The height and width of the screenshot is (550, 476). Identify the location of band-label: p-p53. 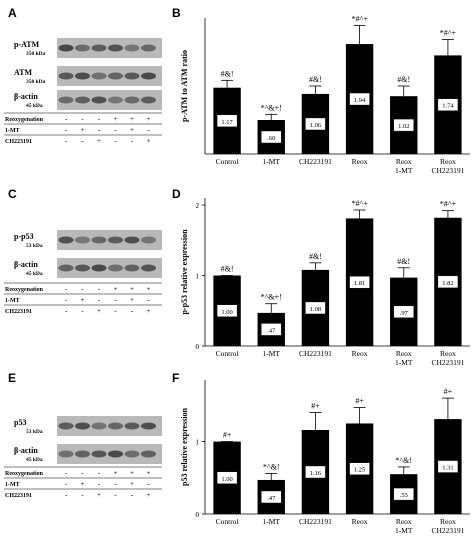
(24, 236).